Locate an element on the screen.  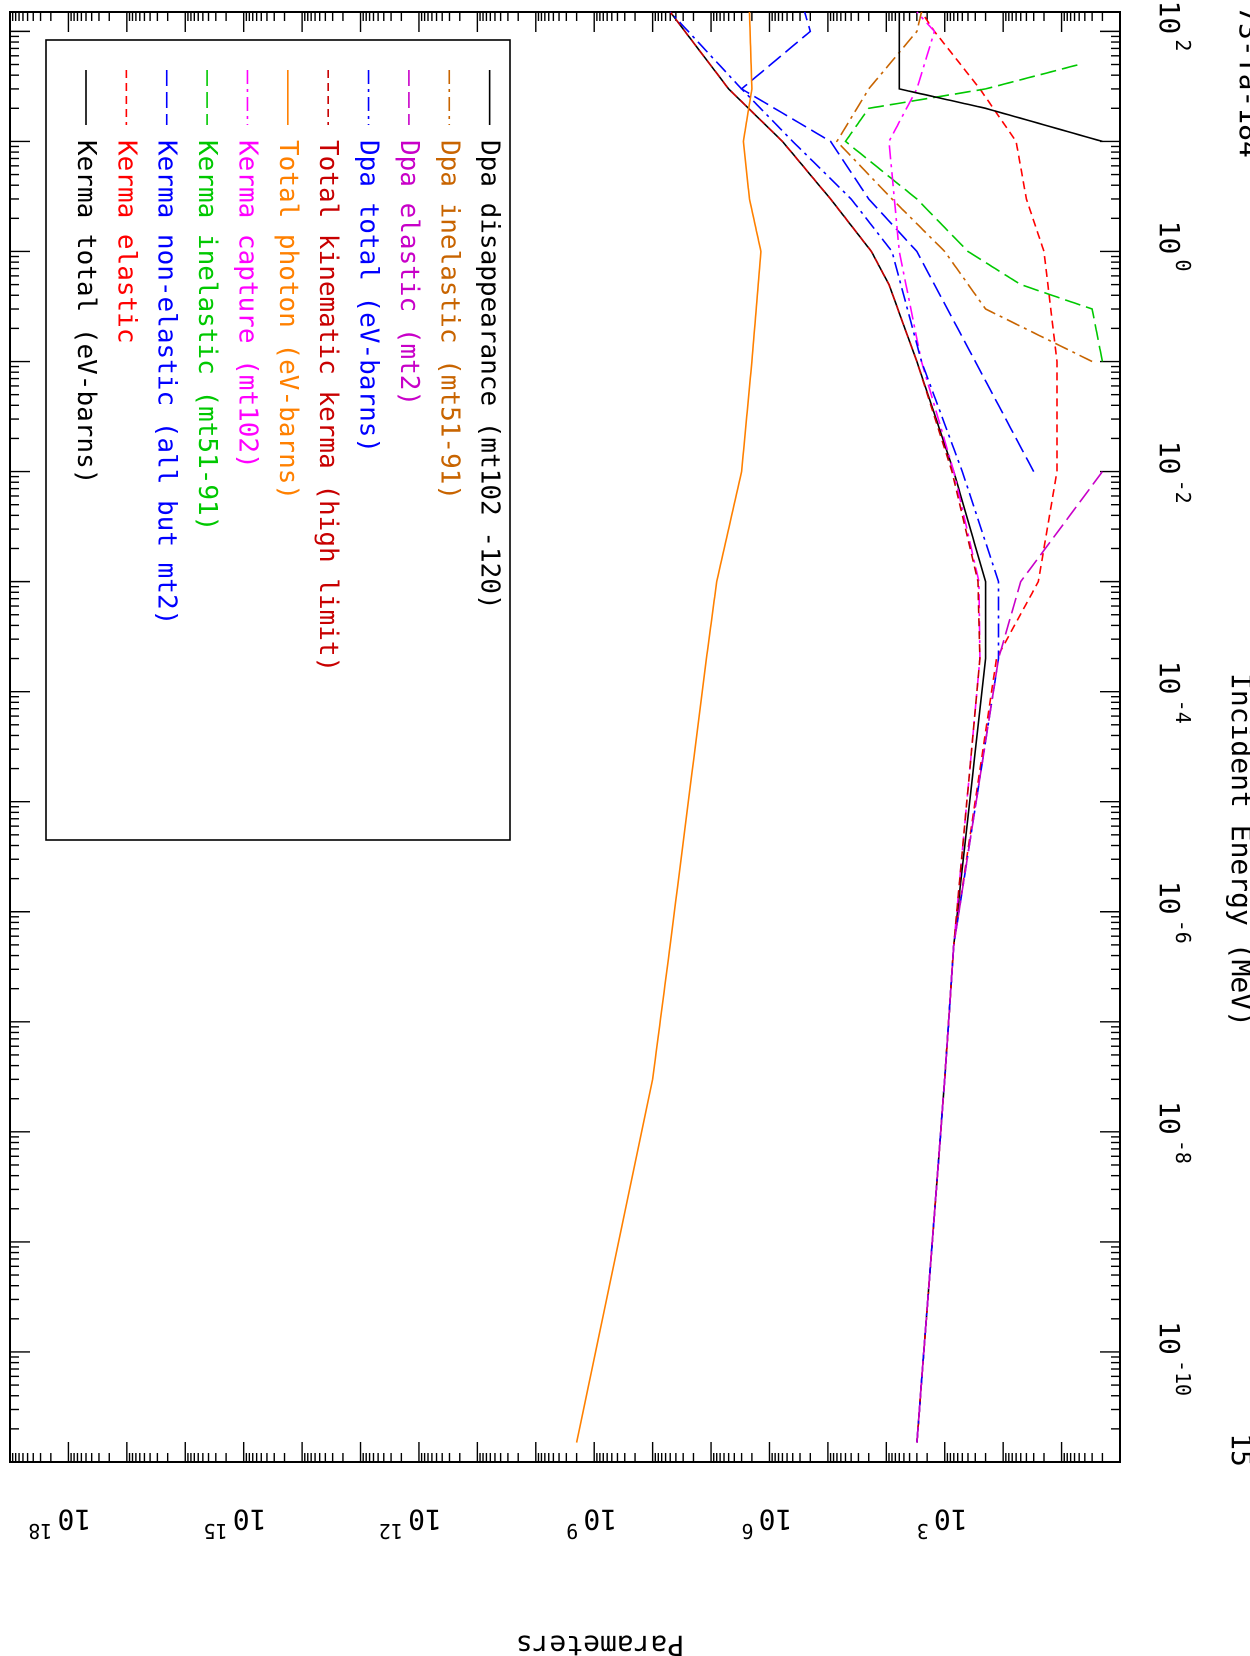
x-tick-exp: -10 is located at coordinates (1183, 1378).